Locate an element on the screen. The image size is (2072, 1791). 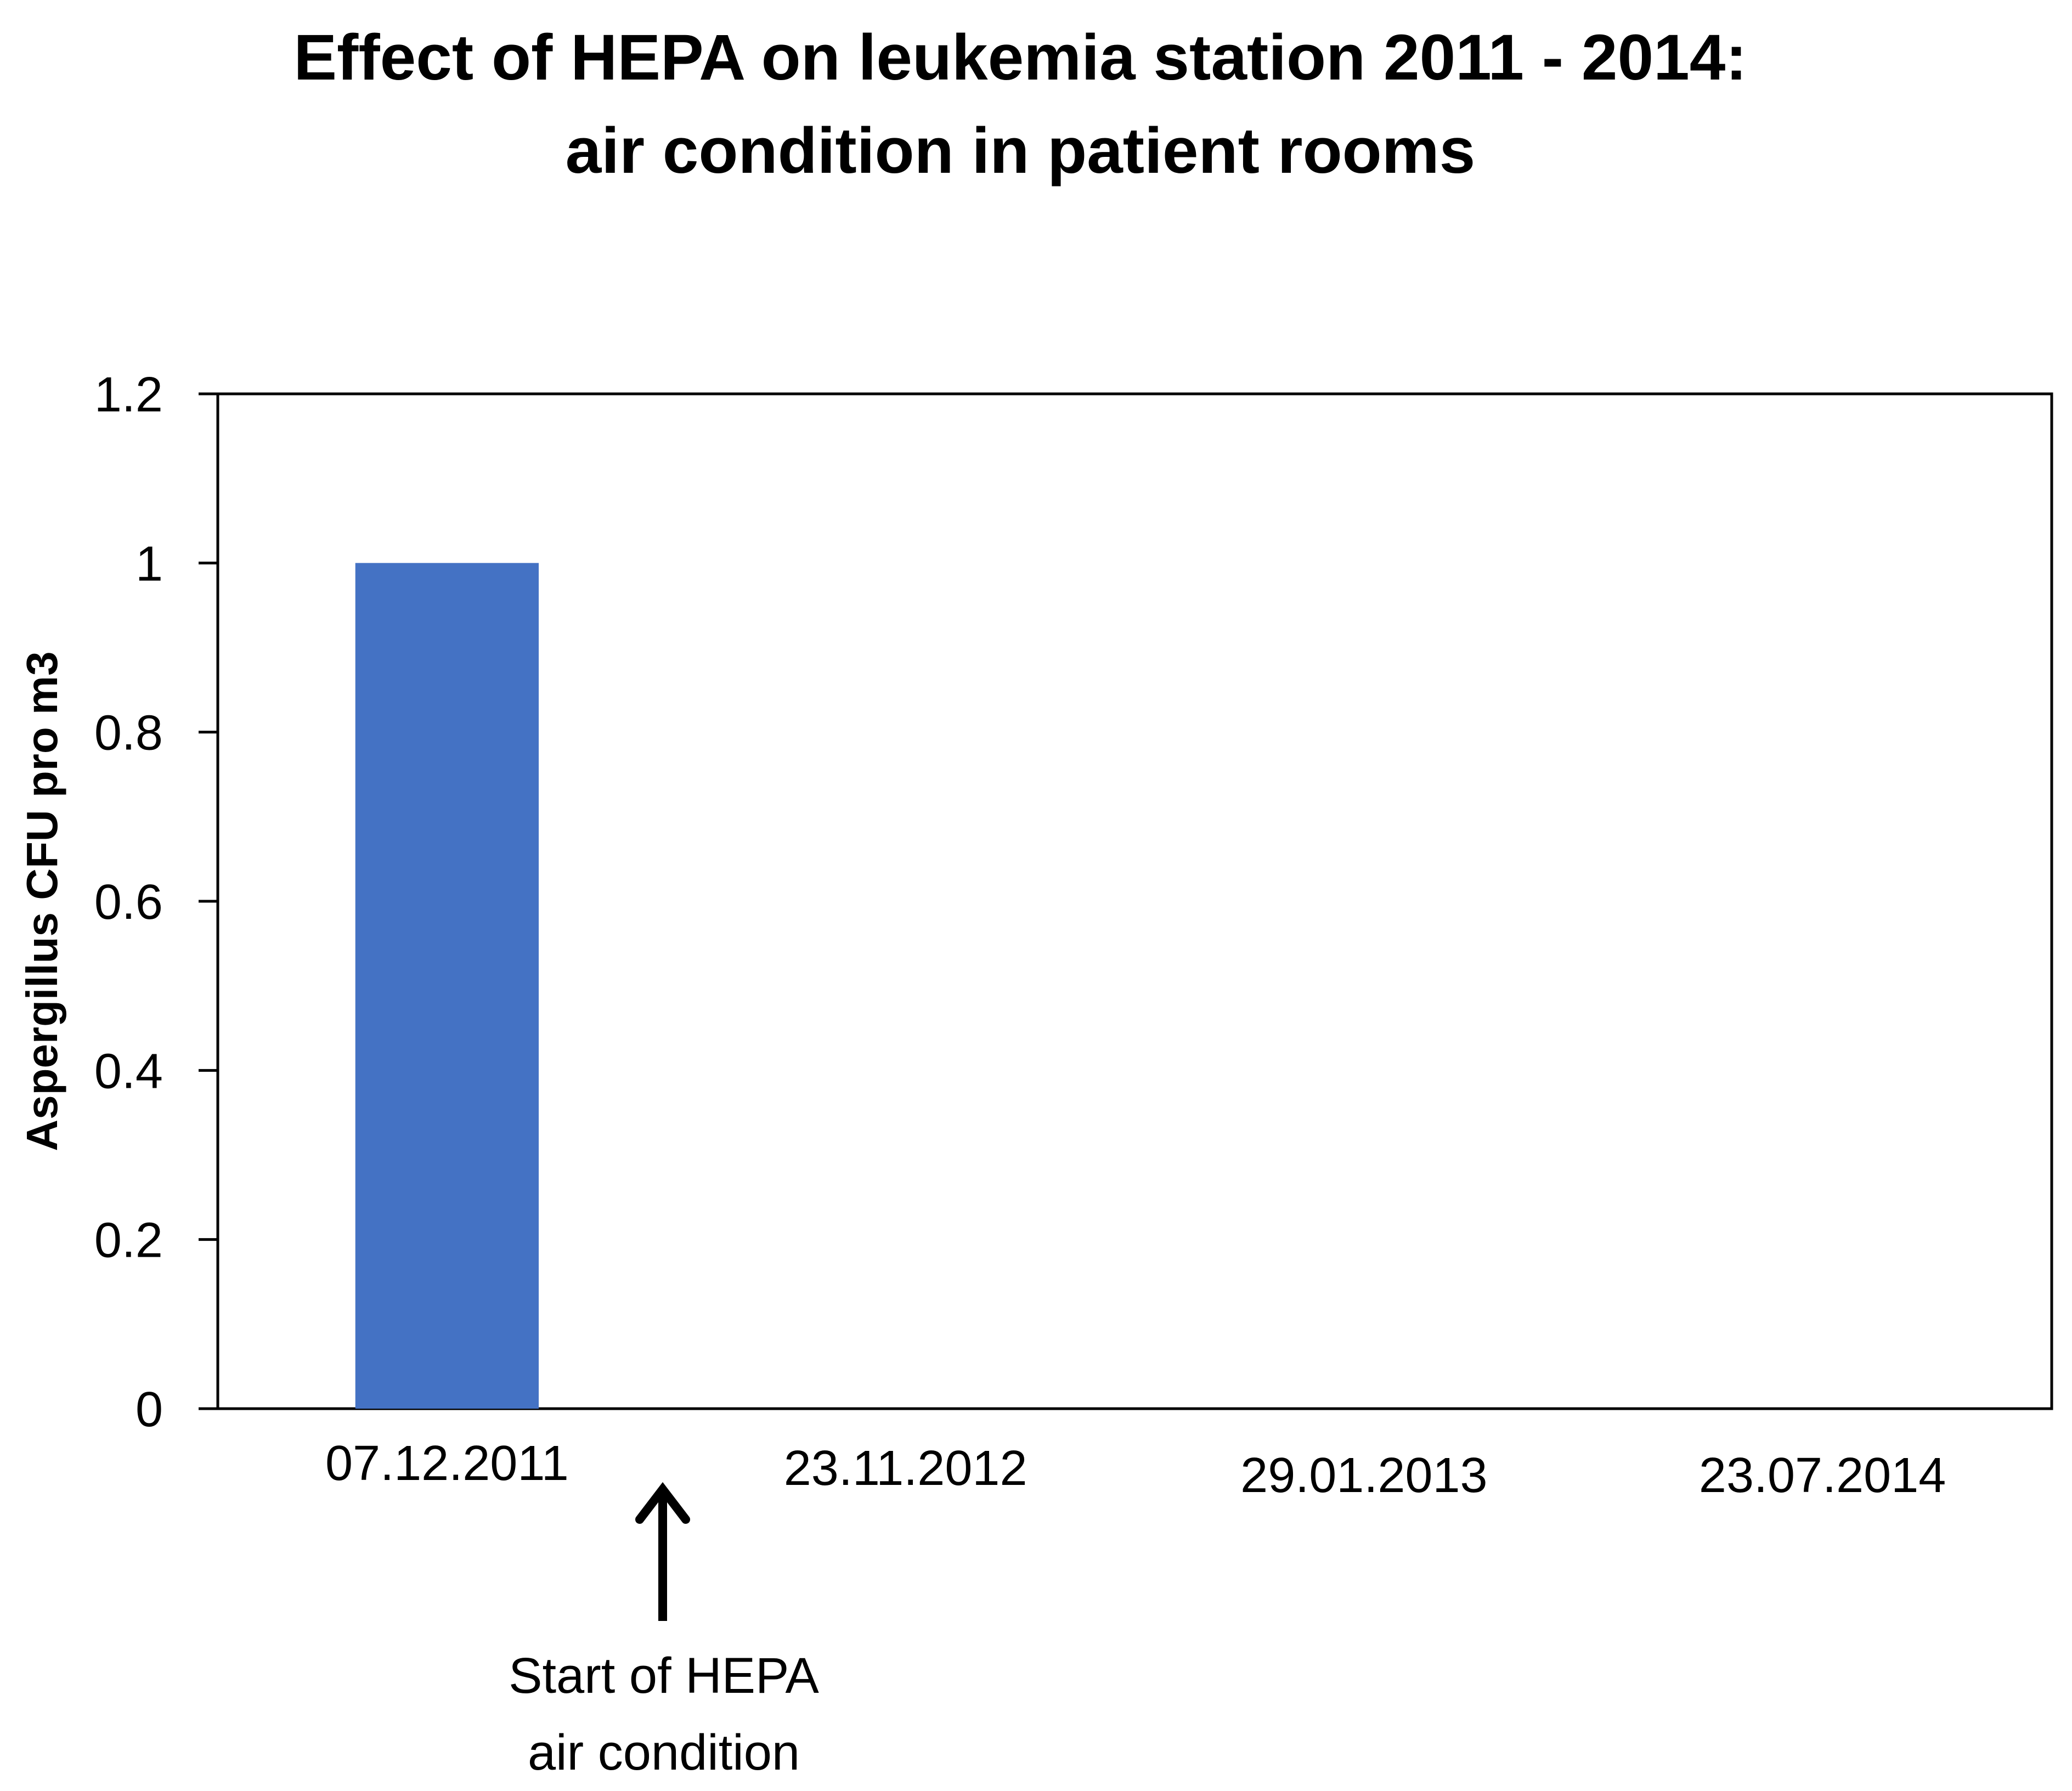
y-axis-tick-label: 0 is located at coordinates (149, 1409).